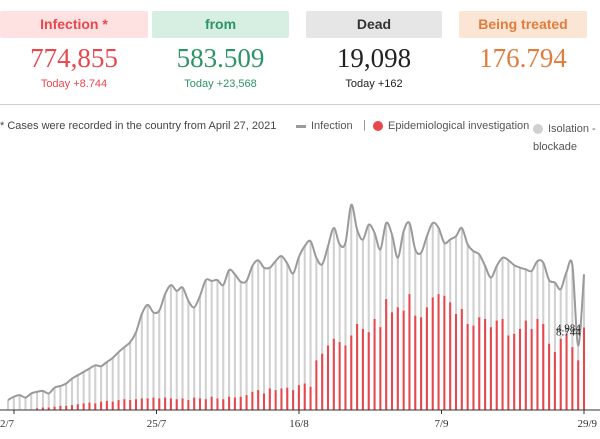  I want to click on last-value-label: 4.984, so click(568, 329).